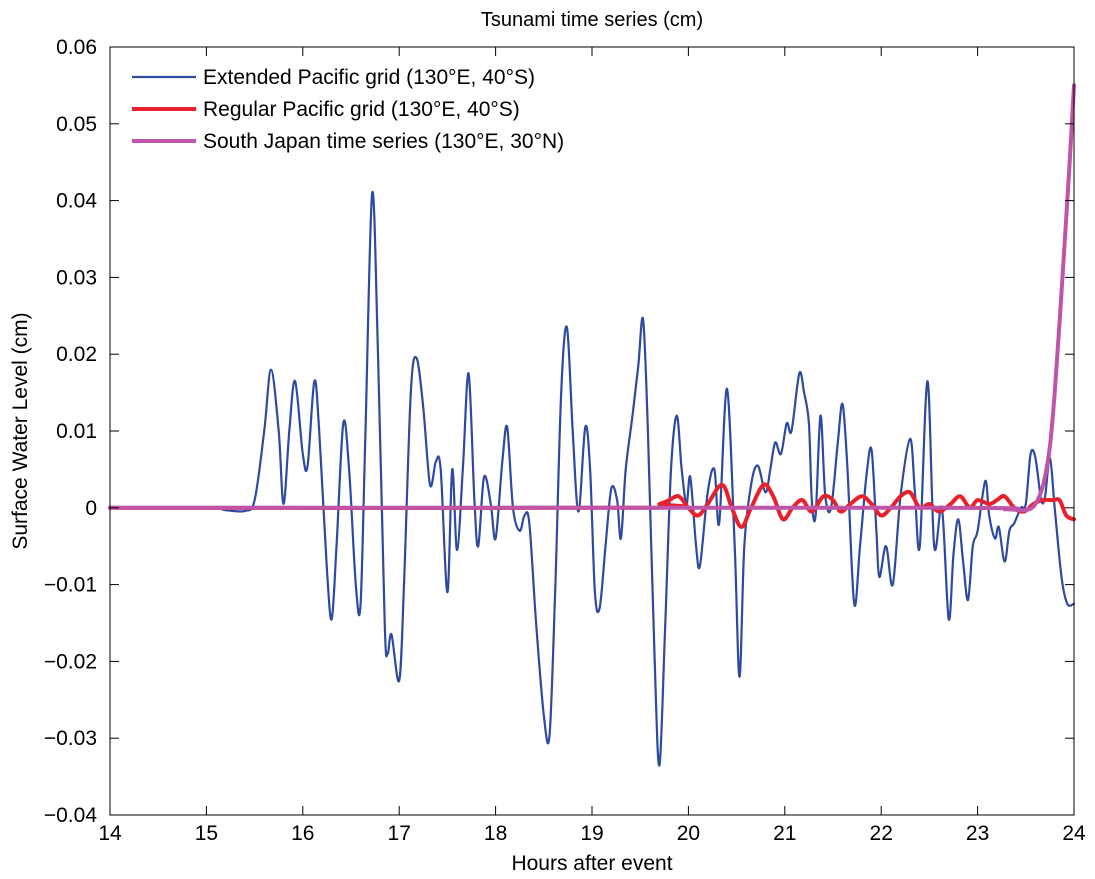  I want to click on y-axis-label: Surface Water Level (cm), so click(20, 430).